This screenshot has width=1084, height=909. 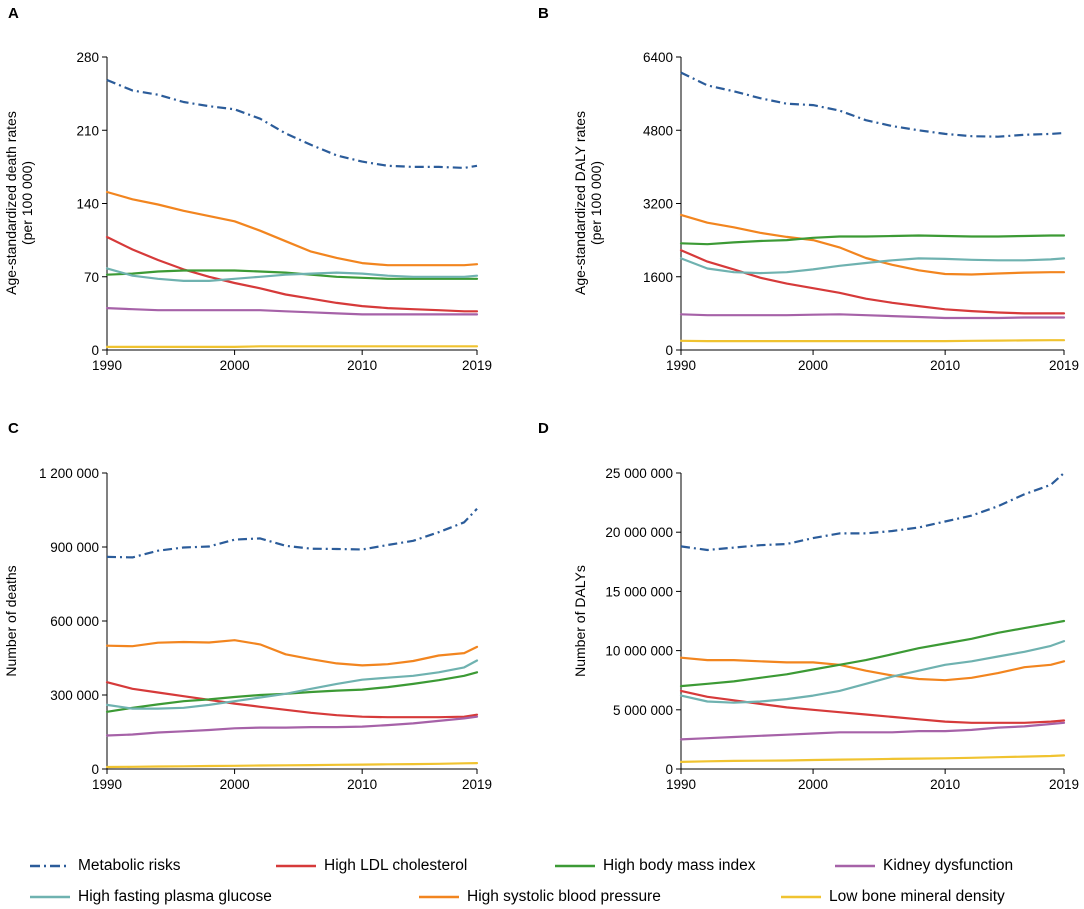 I want to click on series-line-metabolic-c, so click(x=292, y=533).